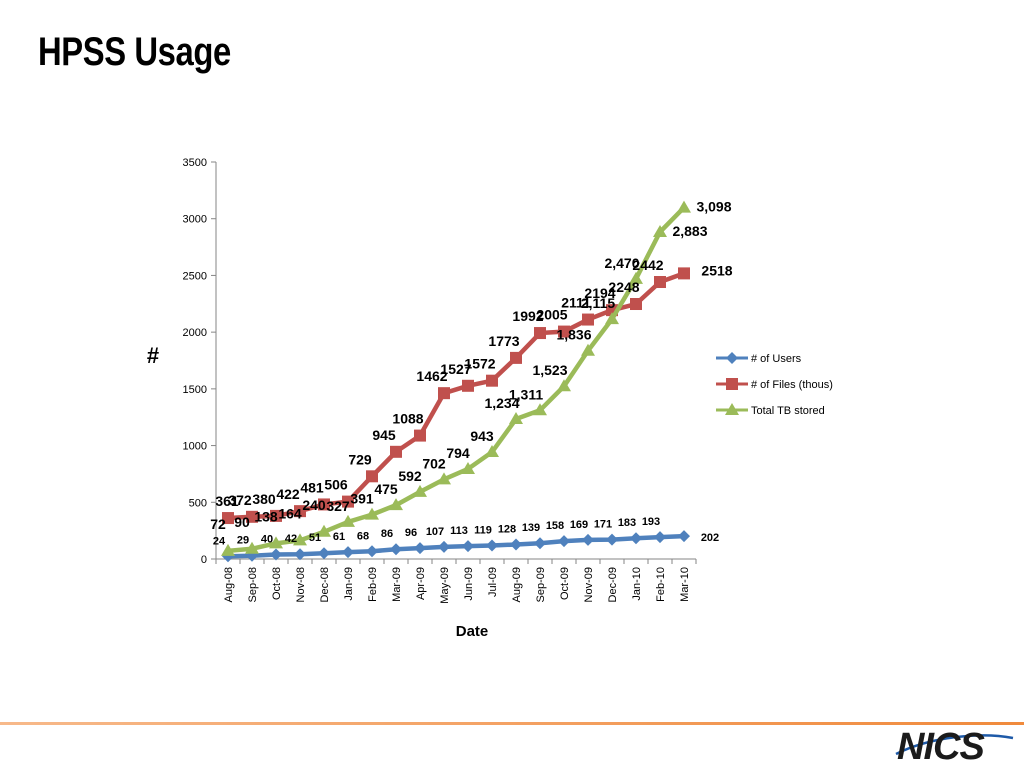 The image size is (1024, 769). I want to click on data-label-files: 1462, so click(431, 376).